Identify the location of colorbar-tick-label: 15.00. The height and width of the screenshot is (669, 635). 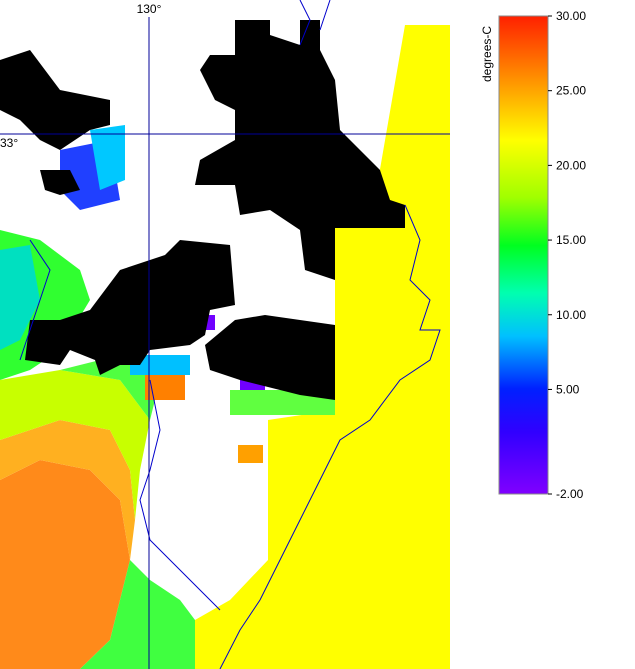
(571, 240).